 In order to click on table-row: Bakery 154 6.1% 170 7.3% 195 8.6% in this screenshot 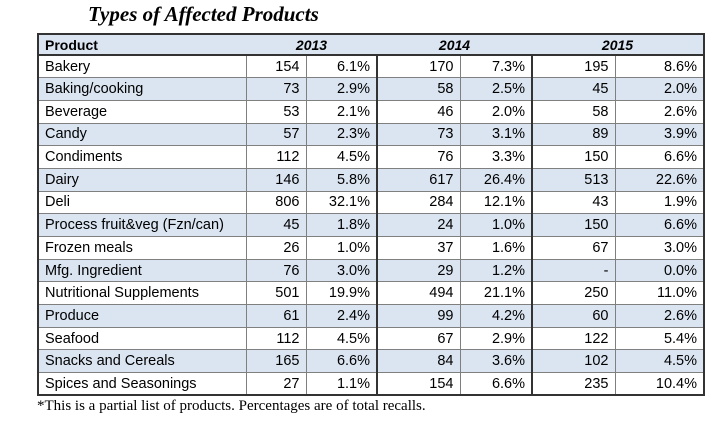, I will do `click(371, 66)`.